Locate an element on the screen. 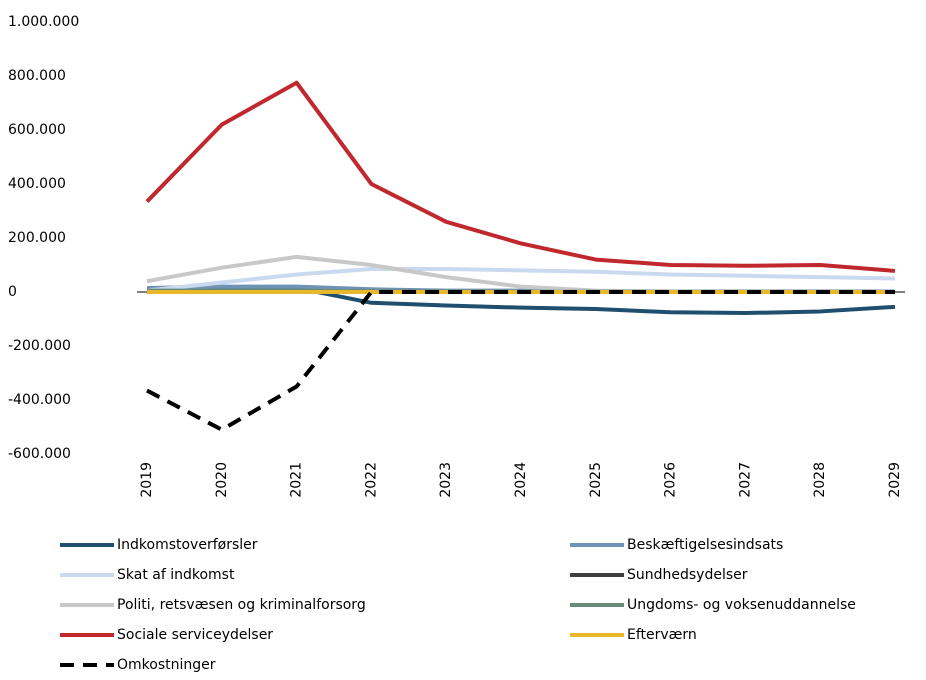 The height and width of the screenshot is (680, 926). x-tick-label: 2028 is located at coordinates (820, 480).